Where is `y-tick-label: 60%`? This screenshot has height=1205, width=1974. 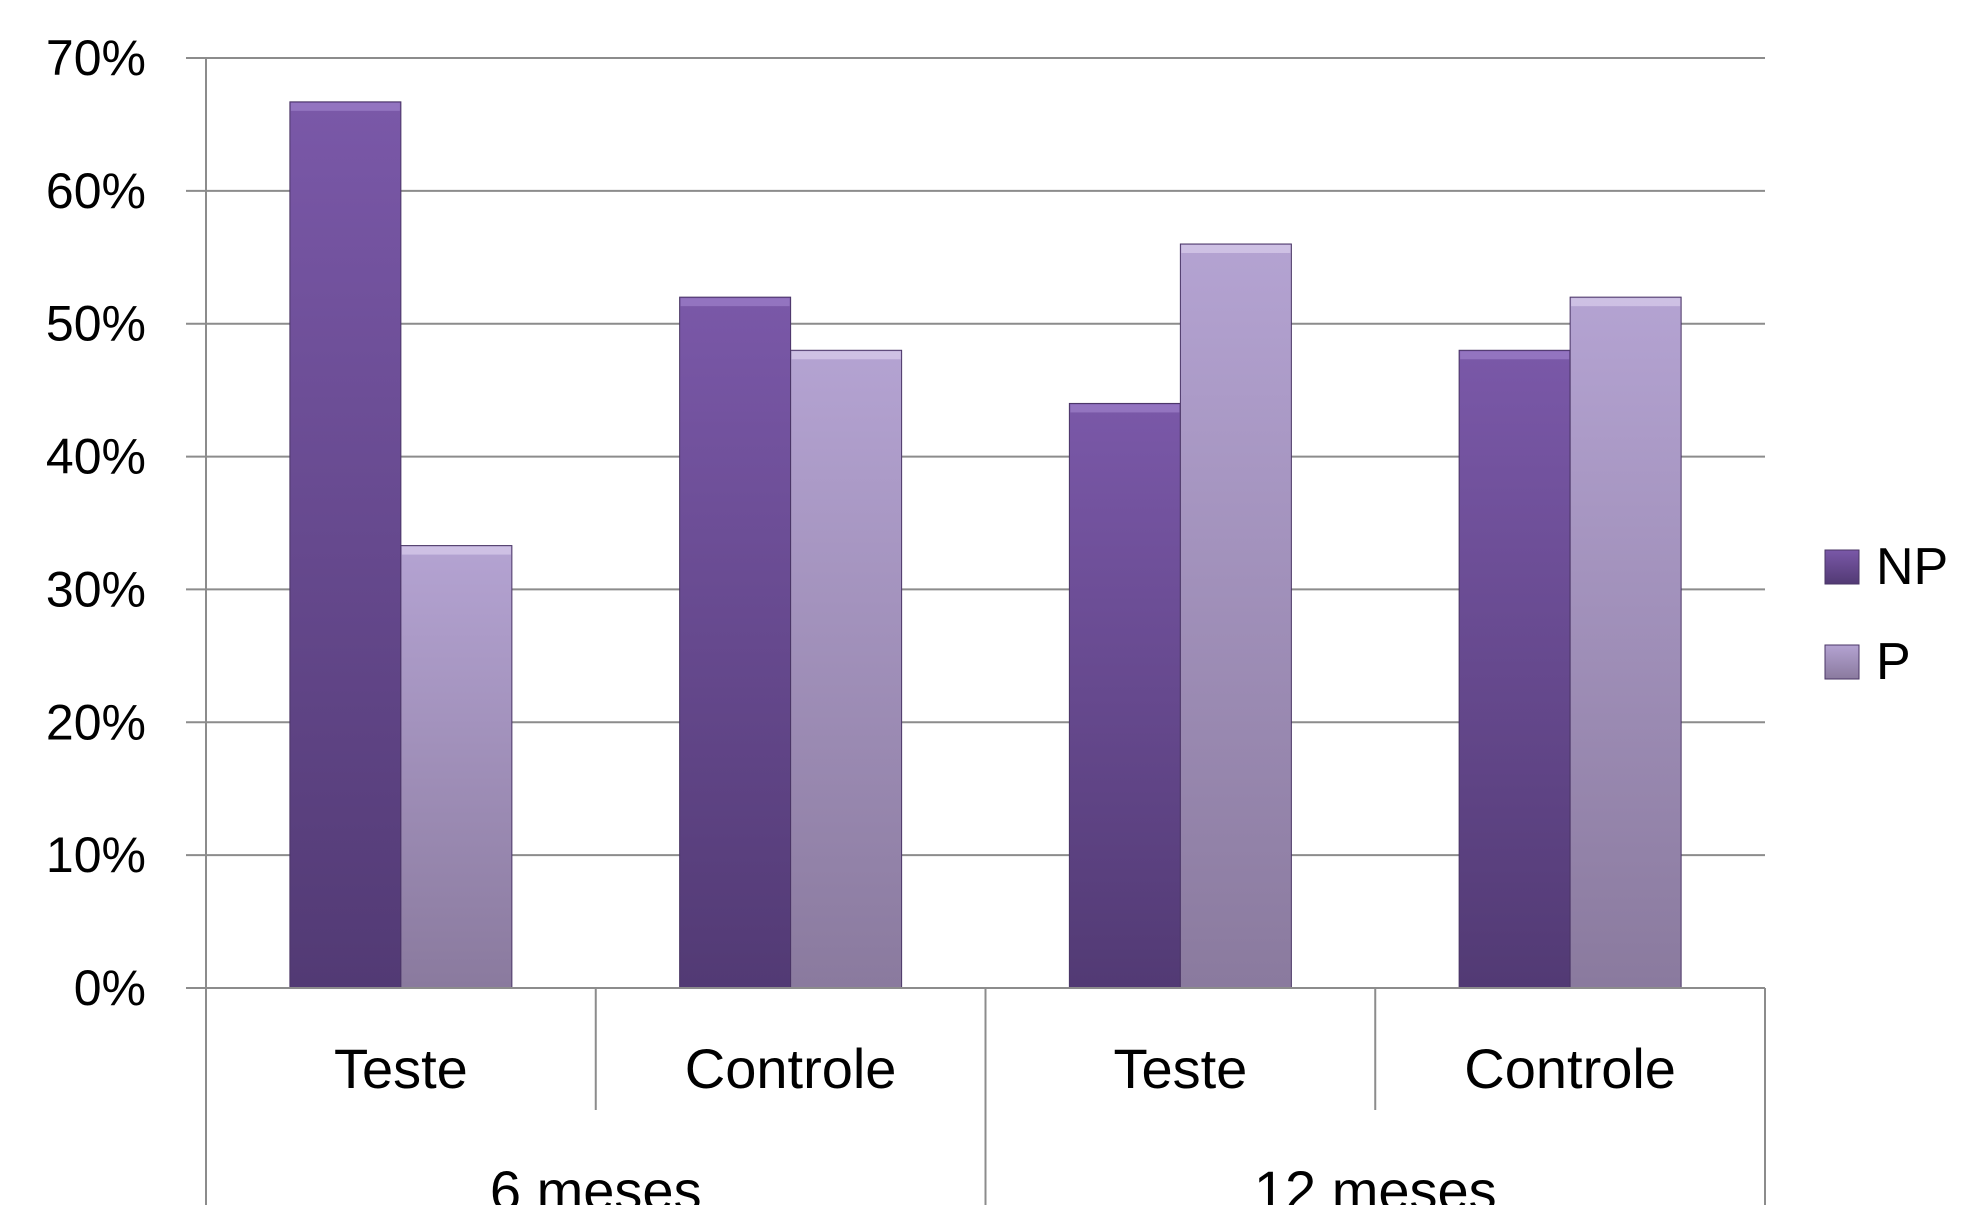
y-tick-label: 60% is located at coordinates (96, 191).